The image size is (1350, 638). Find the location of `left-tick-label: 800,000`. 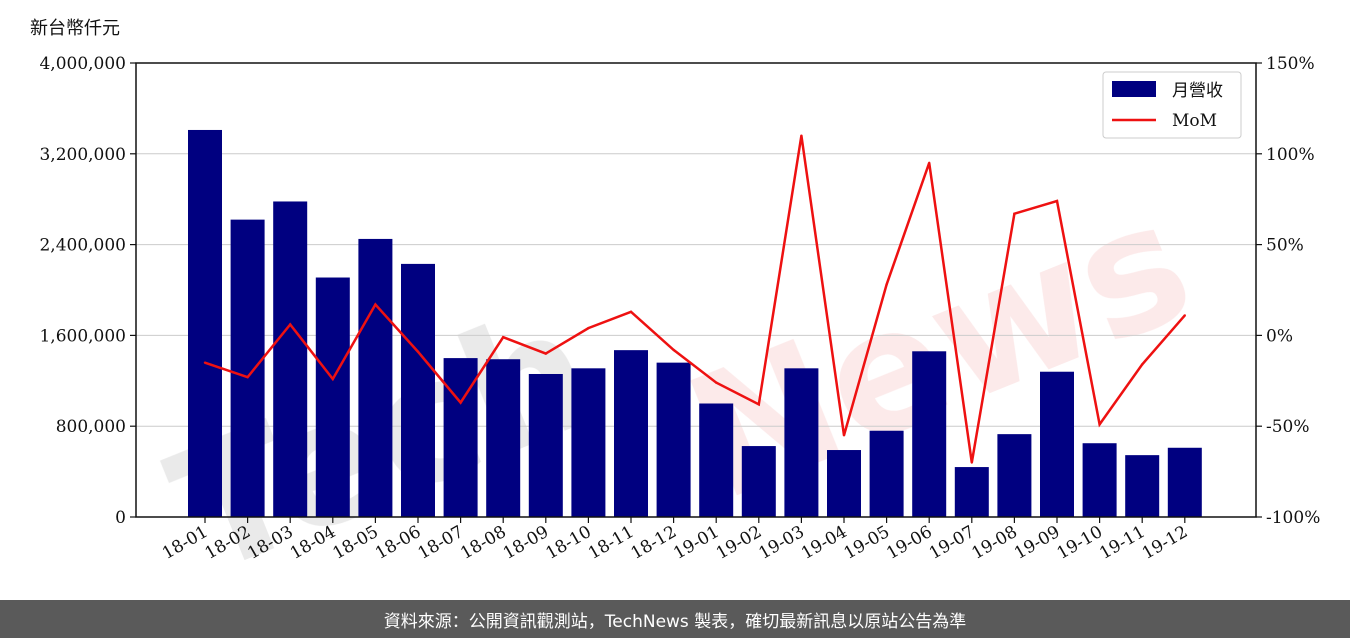

left-tick-label: 800,000 is located at coordinates (91, 427).